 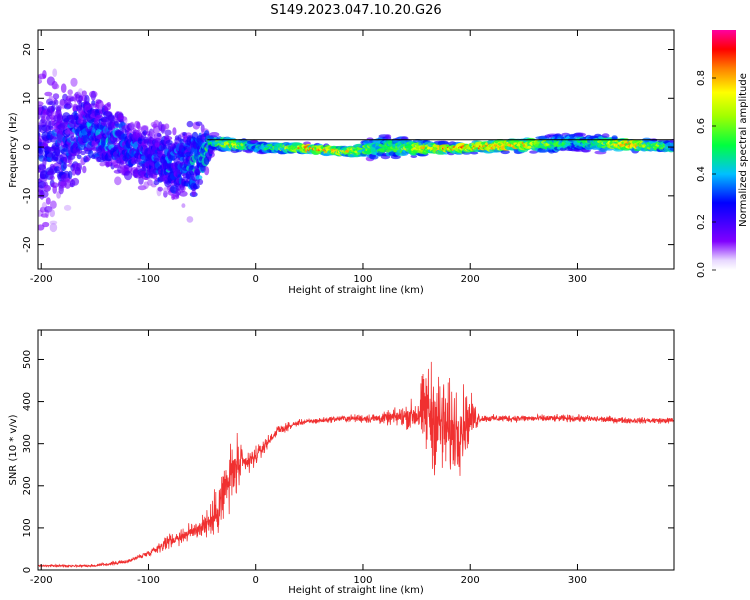 I want to click on colorbar-tick-label: 0.8, so click(x=701, y=78).